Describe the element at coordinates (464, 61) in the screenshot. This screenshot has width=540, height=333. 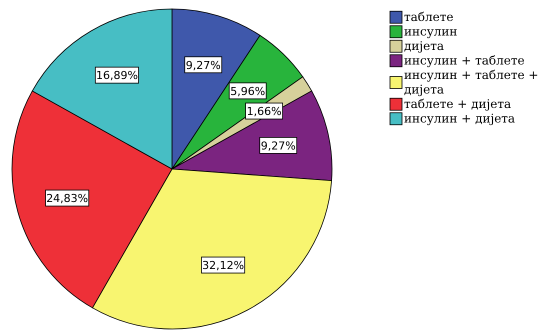
I see `legend-label: инсулин + таблете` at that location.